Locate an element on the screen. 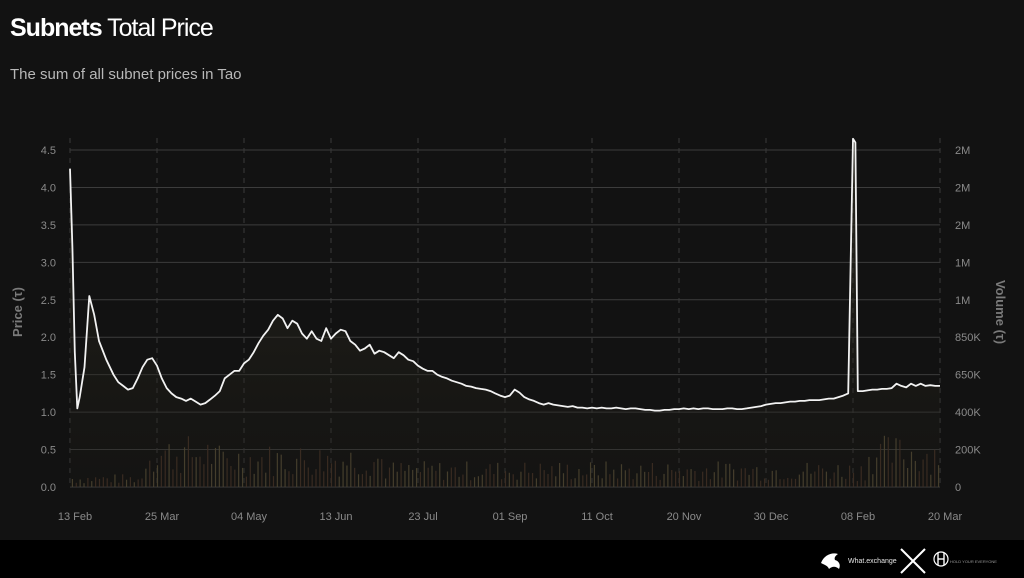 This screenshot has height=578, width=1024. y-right-tick-label: 200K is located at coordinates (968, 451).